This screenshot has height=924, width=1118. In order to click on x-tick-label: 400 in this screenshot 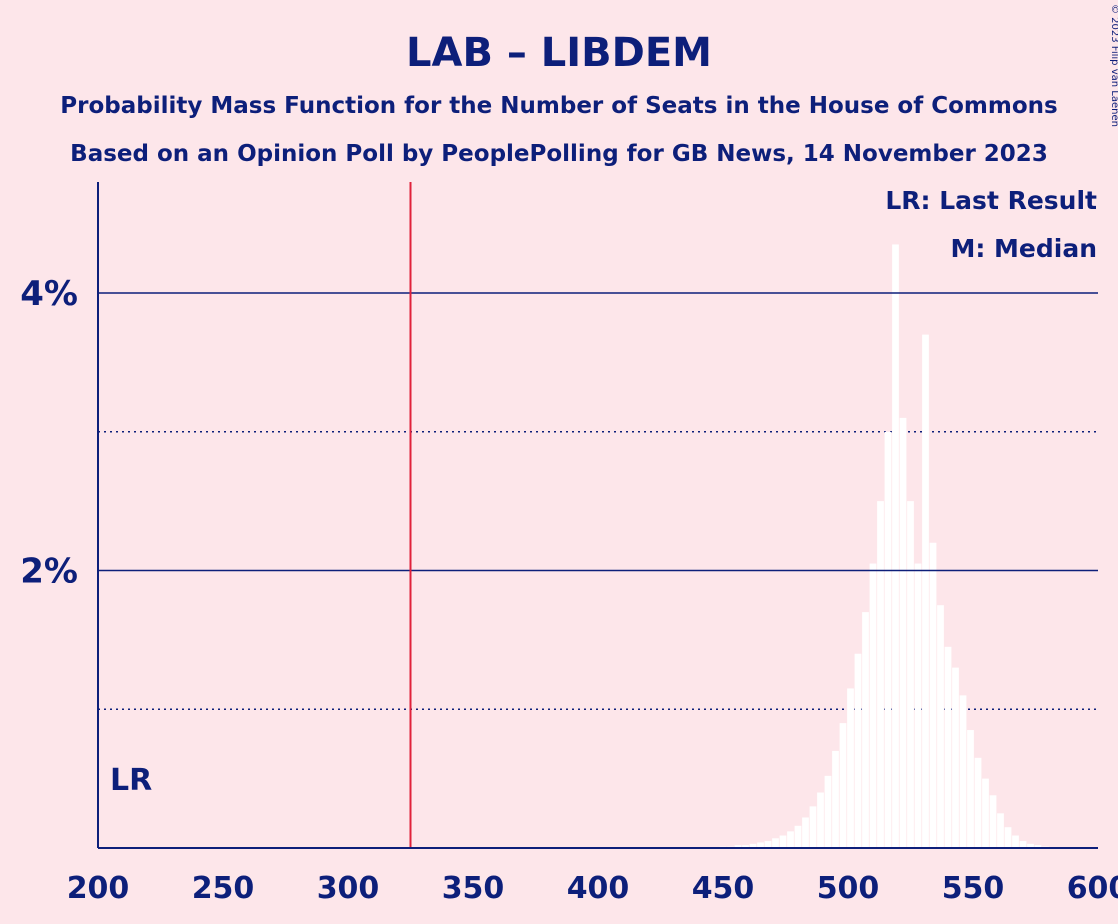, I will do `click(598, 888)`.